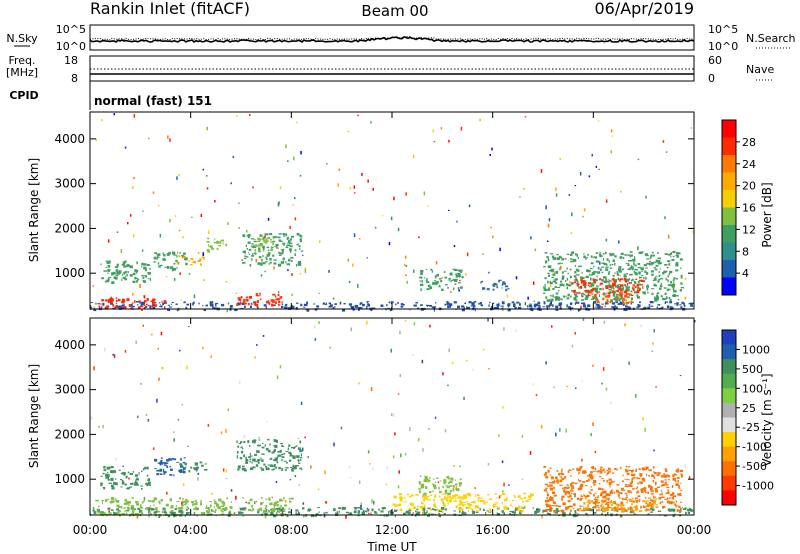 The image size is (800, 554). What do you see at coordinates (729, 396) in the screenshot?
I see `vel-colorbar-cell` at bounding box center [729, 396].